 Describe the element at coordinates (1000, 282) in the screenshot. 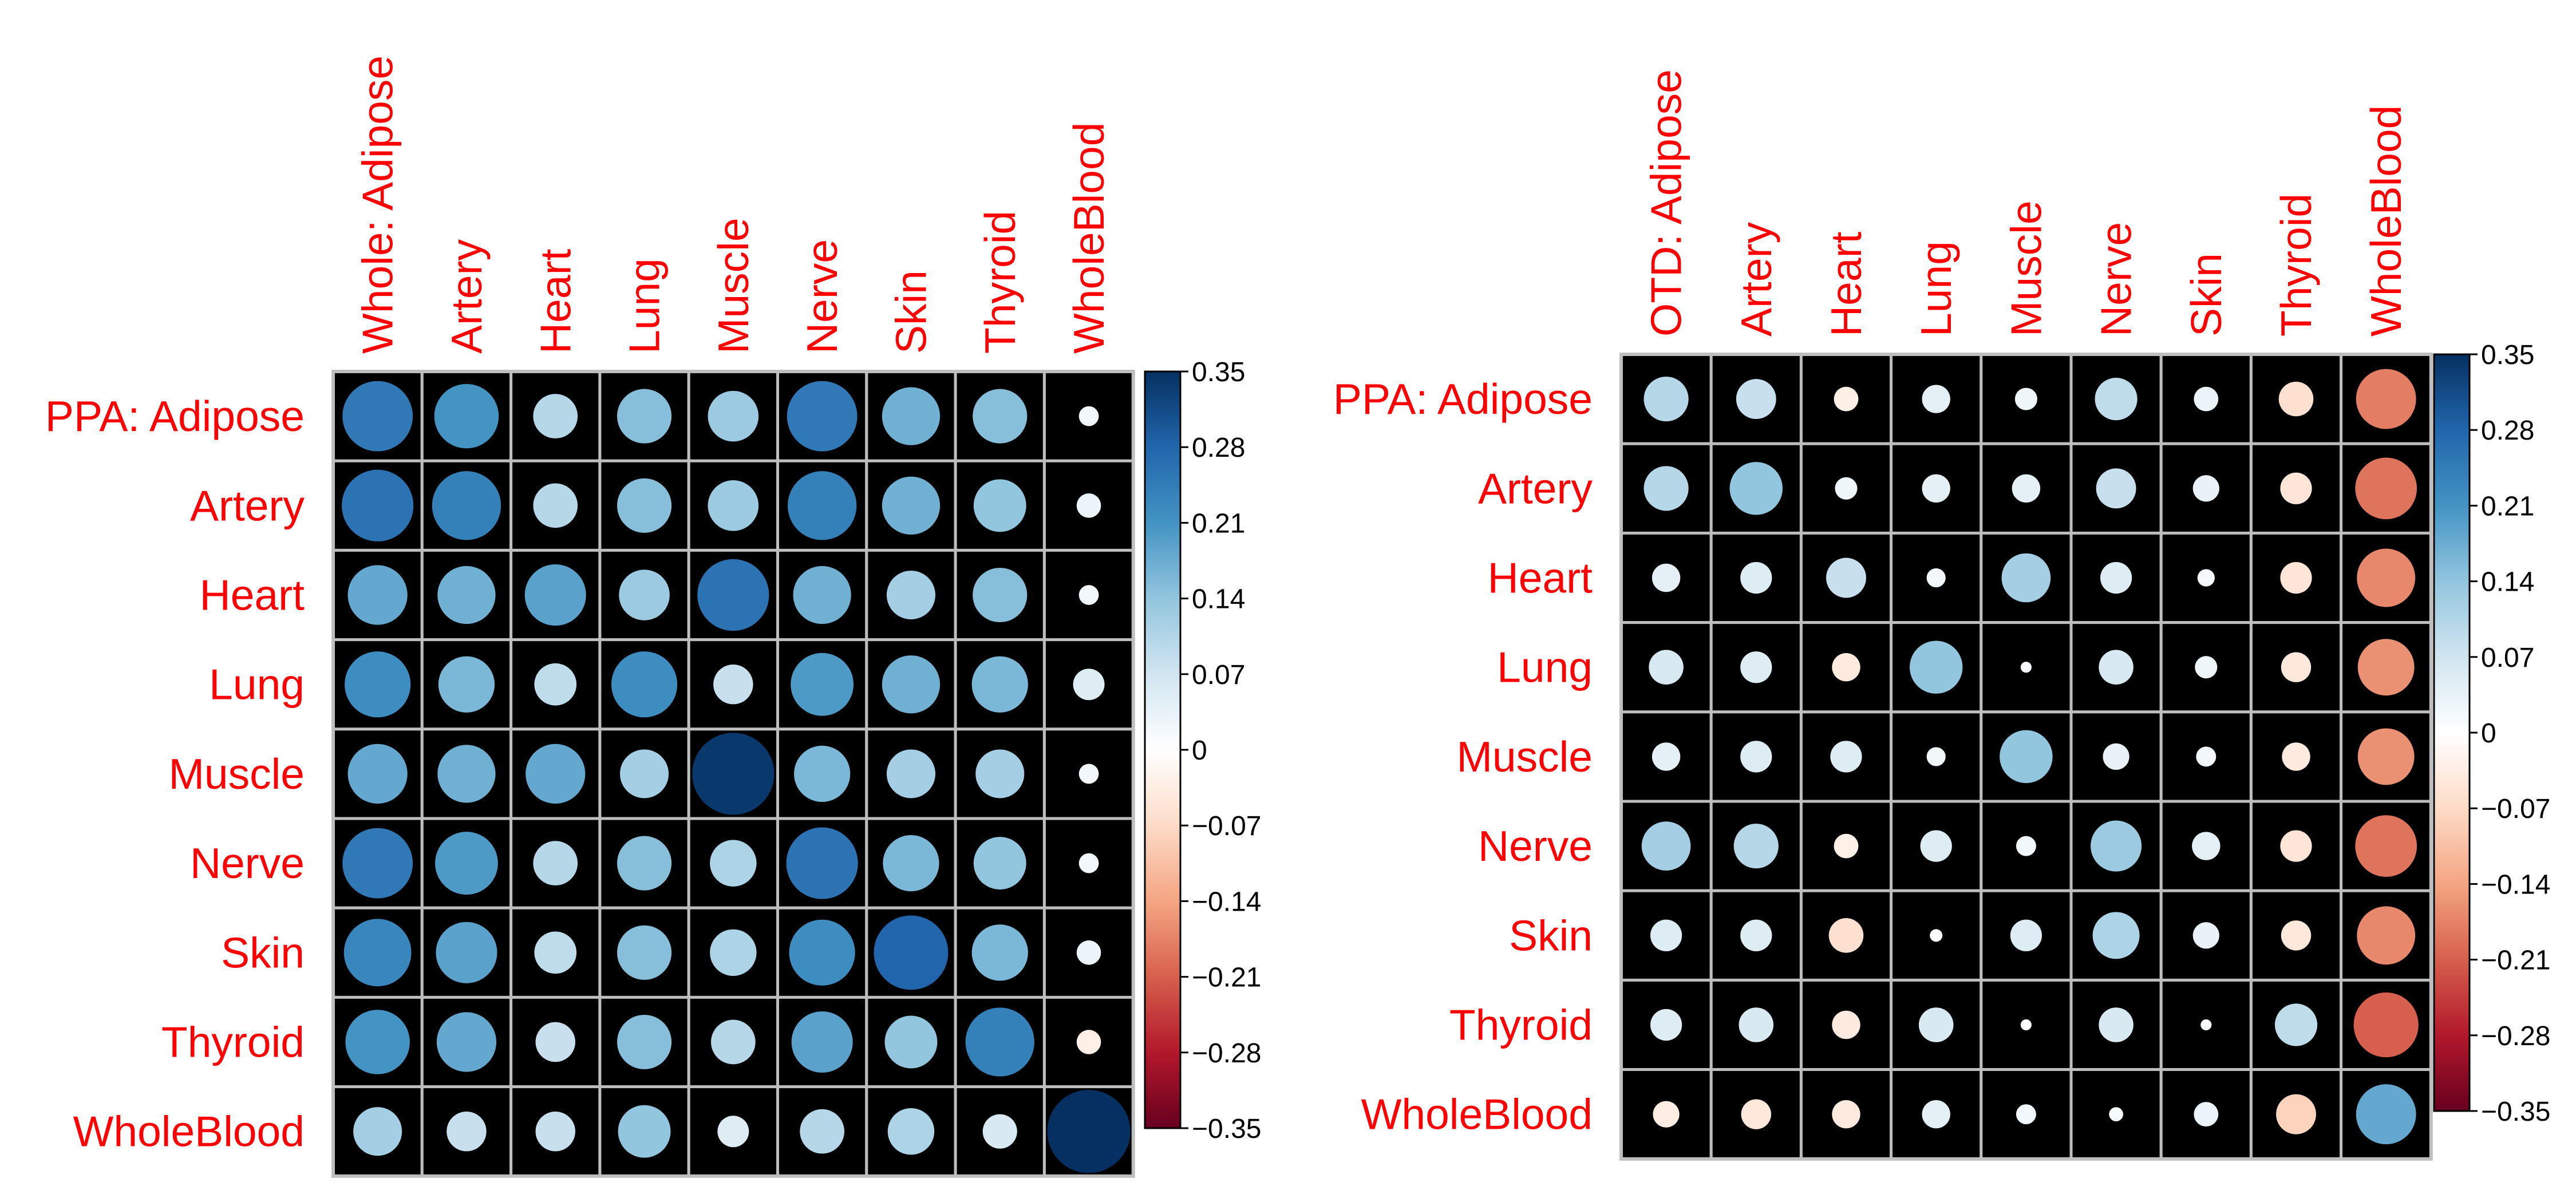

I see `column-label: Thyroid` at that location.